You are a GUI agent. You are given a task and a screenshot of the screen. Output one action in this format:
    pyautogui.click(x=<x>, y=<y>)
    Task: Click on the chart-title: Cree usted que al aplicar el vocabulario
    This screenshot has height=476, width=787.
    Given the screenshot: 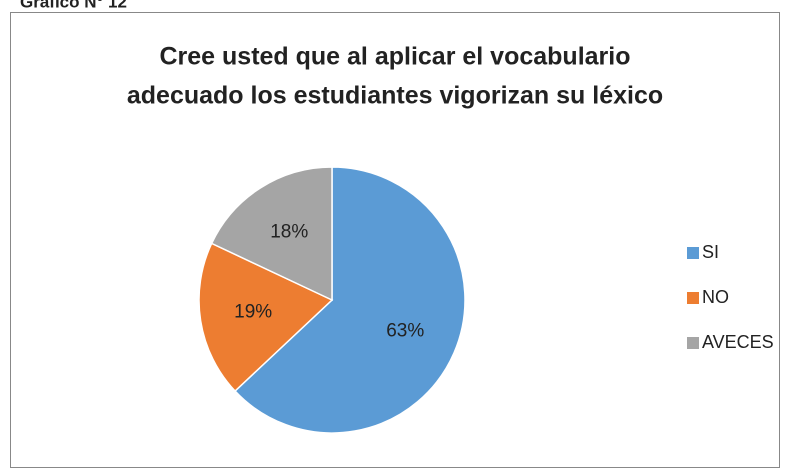 What is the action you would take?
    pyautogui.click(x=394, y=57)
    